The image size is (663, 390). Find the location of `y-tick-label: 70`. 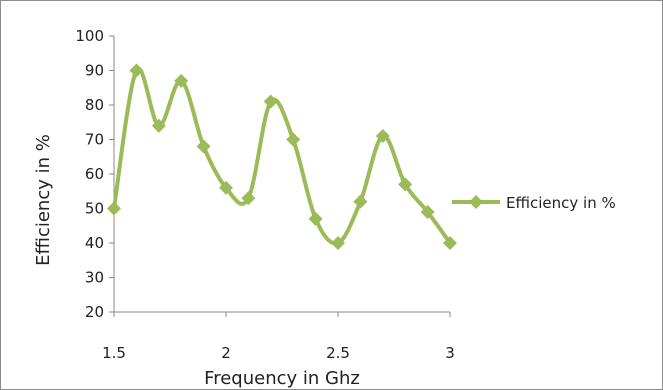

y-tick-label: 70 is located at coordinates (94, 140).